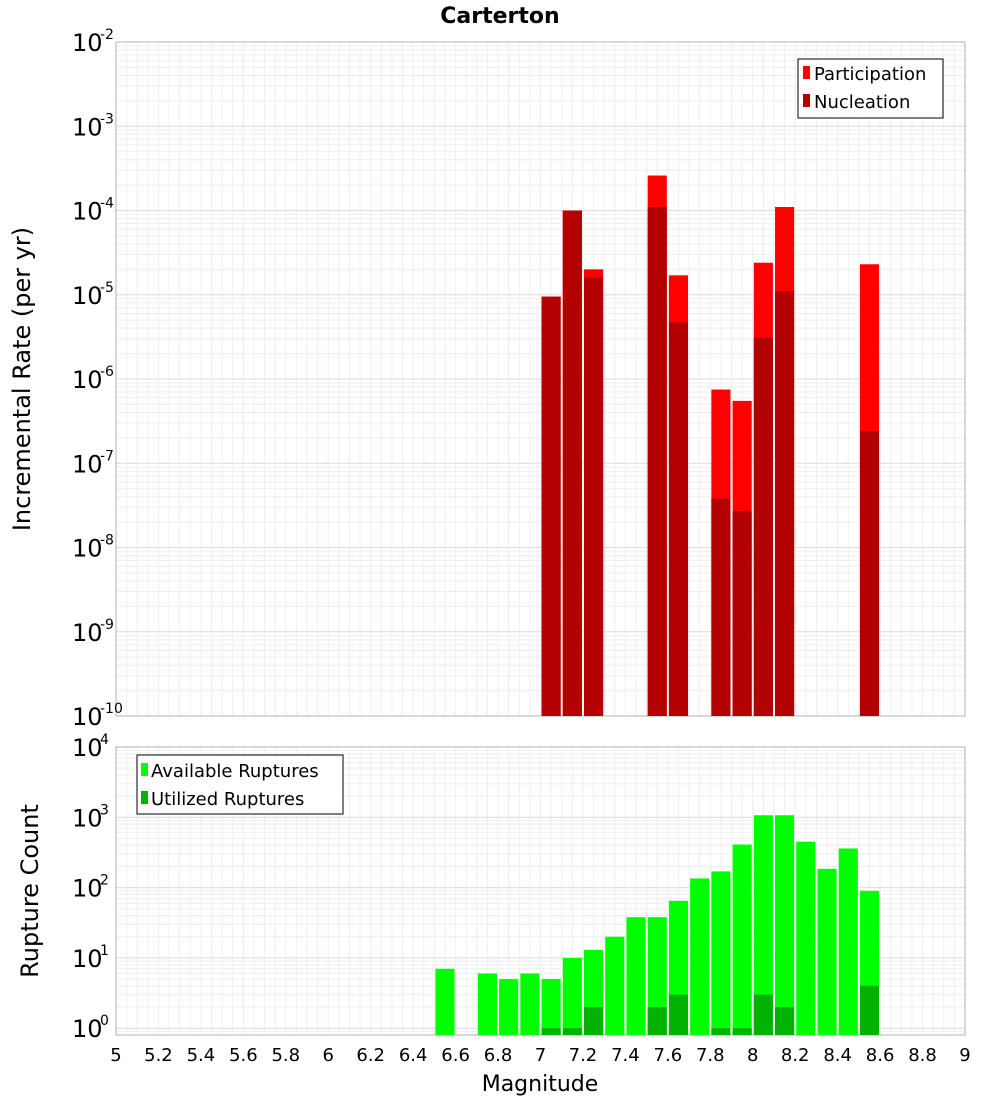  I want to click on top-legend: Participation Nucleation, so click(870, 88).